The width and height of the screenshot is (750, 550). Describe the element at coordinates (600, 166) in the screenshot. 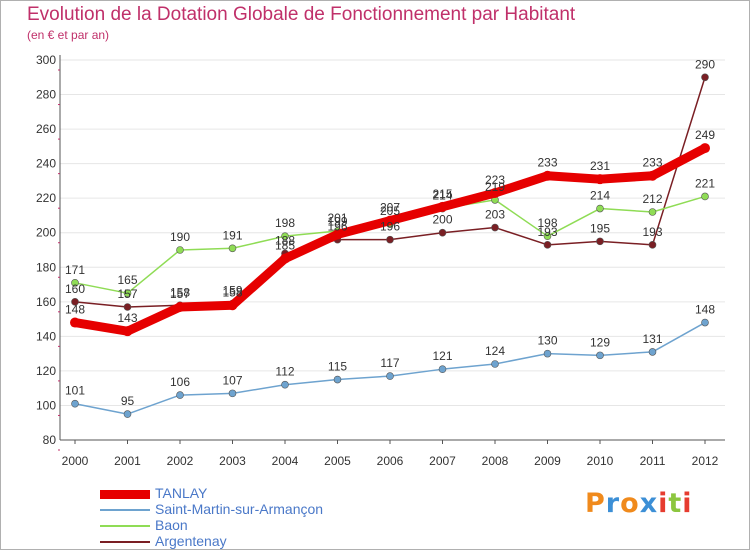

I see `data-label: 231` at that location.